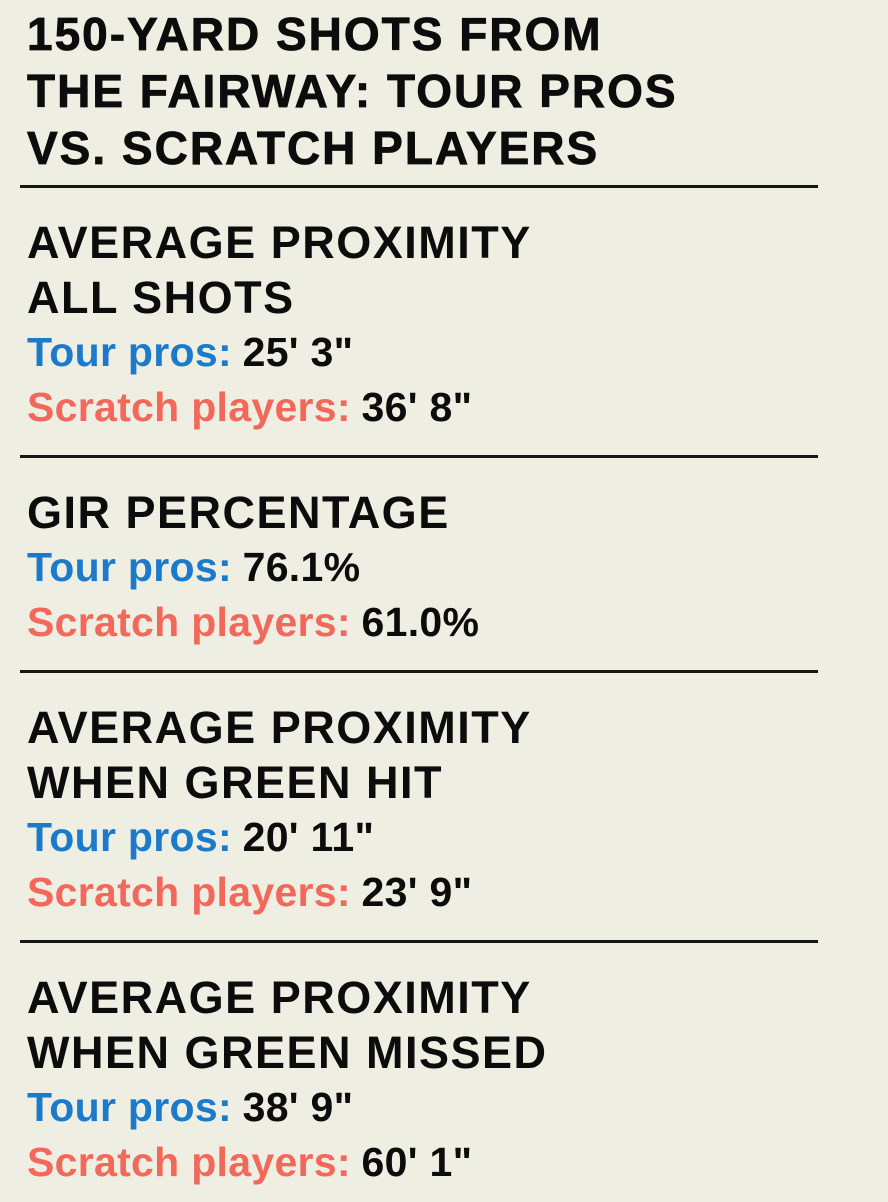 The width and height of the screenshot is (888, 1202). What do you see at coordinates (417, 407) in the screenshot?
I see `stat-value-scratch-players: 36' 8"` at bounding box center [417, 407].